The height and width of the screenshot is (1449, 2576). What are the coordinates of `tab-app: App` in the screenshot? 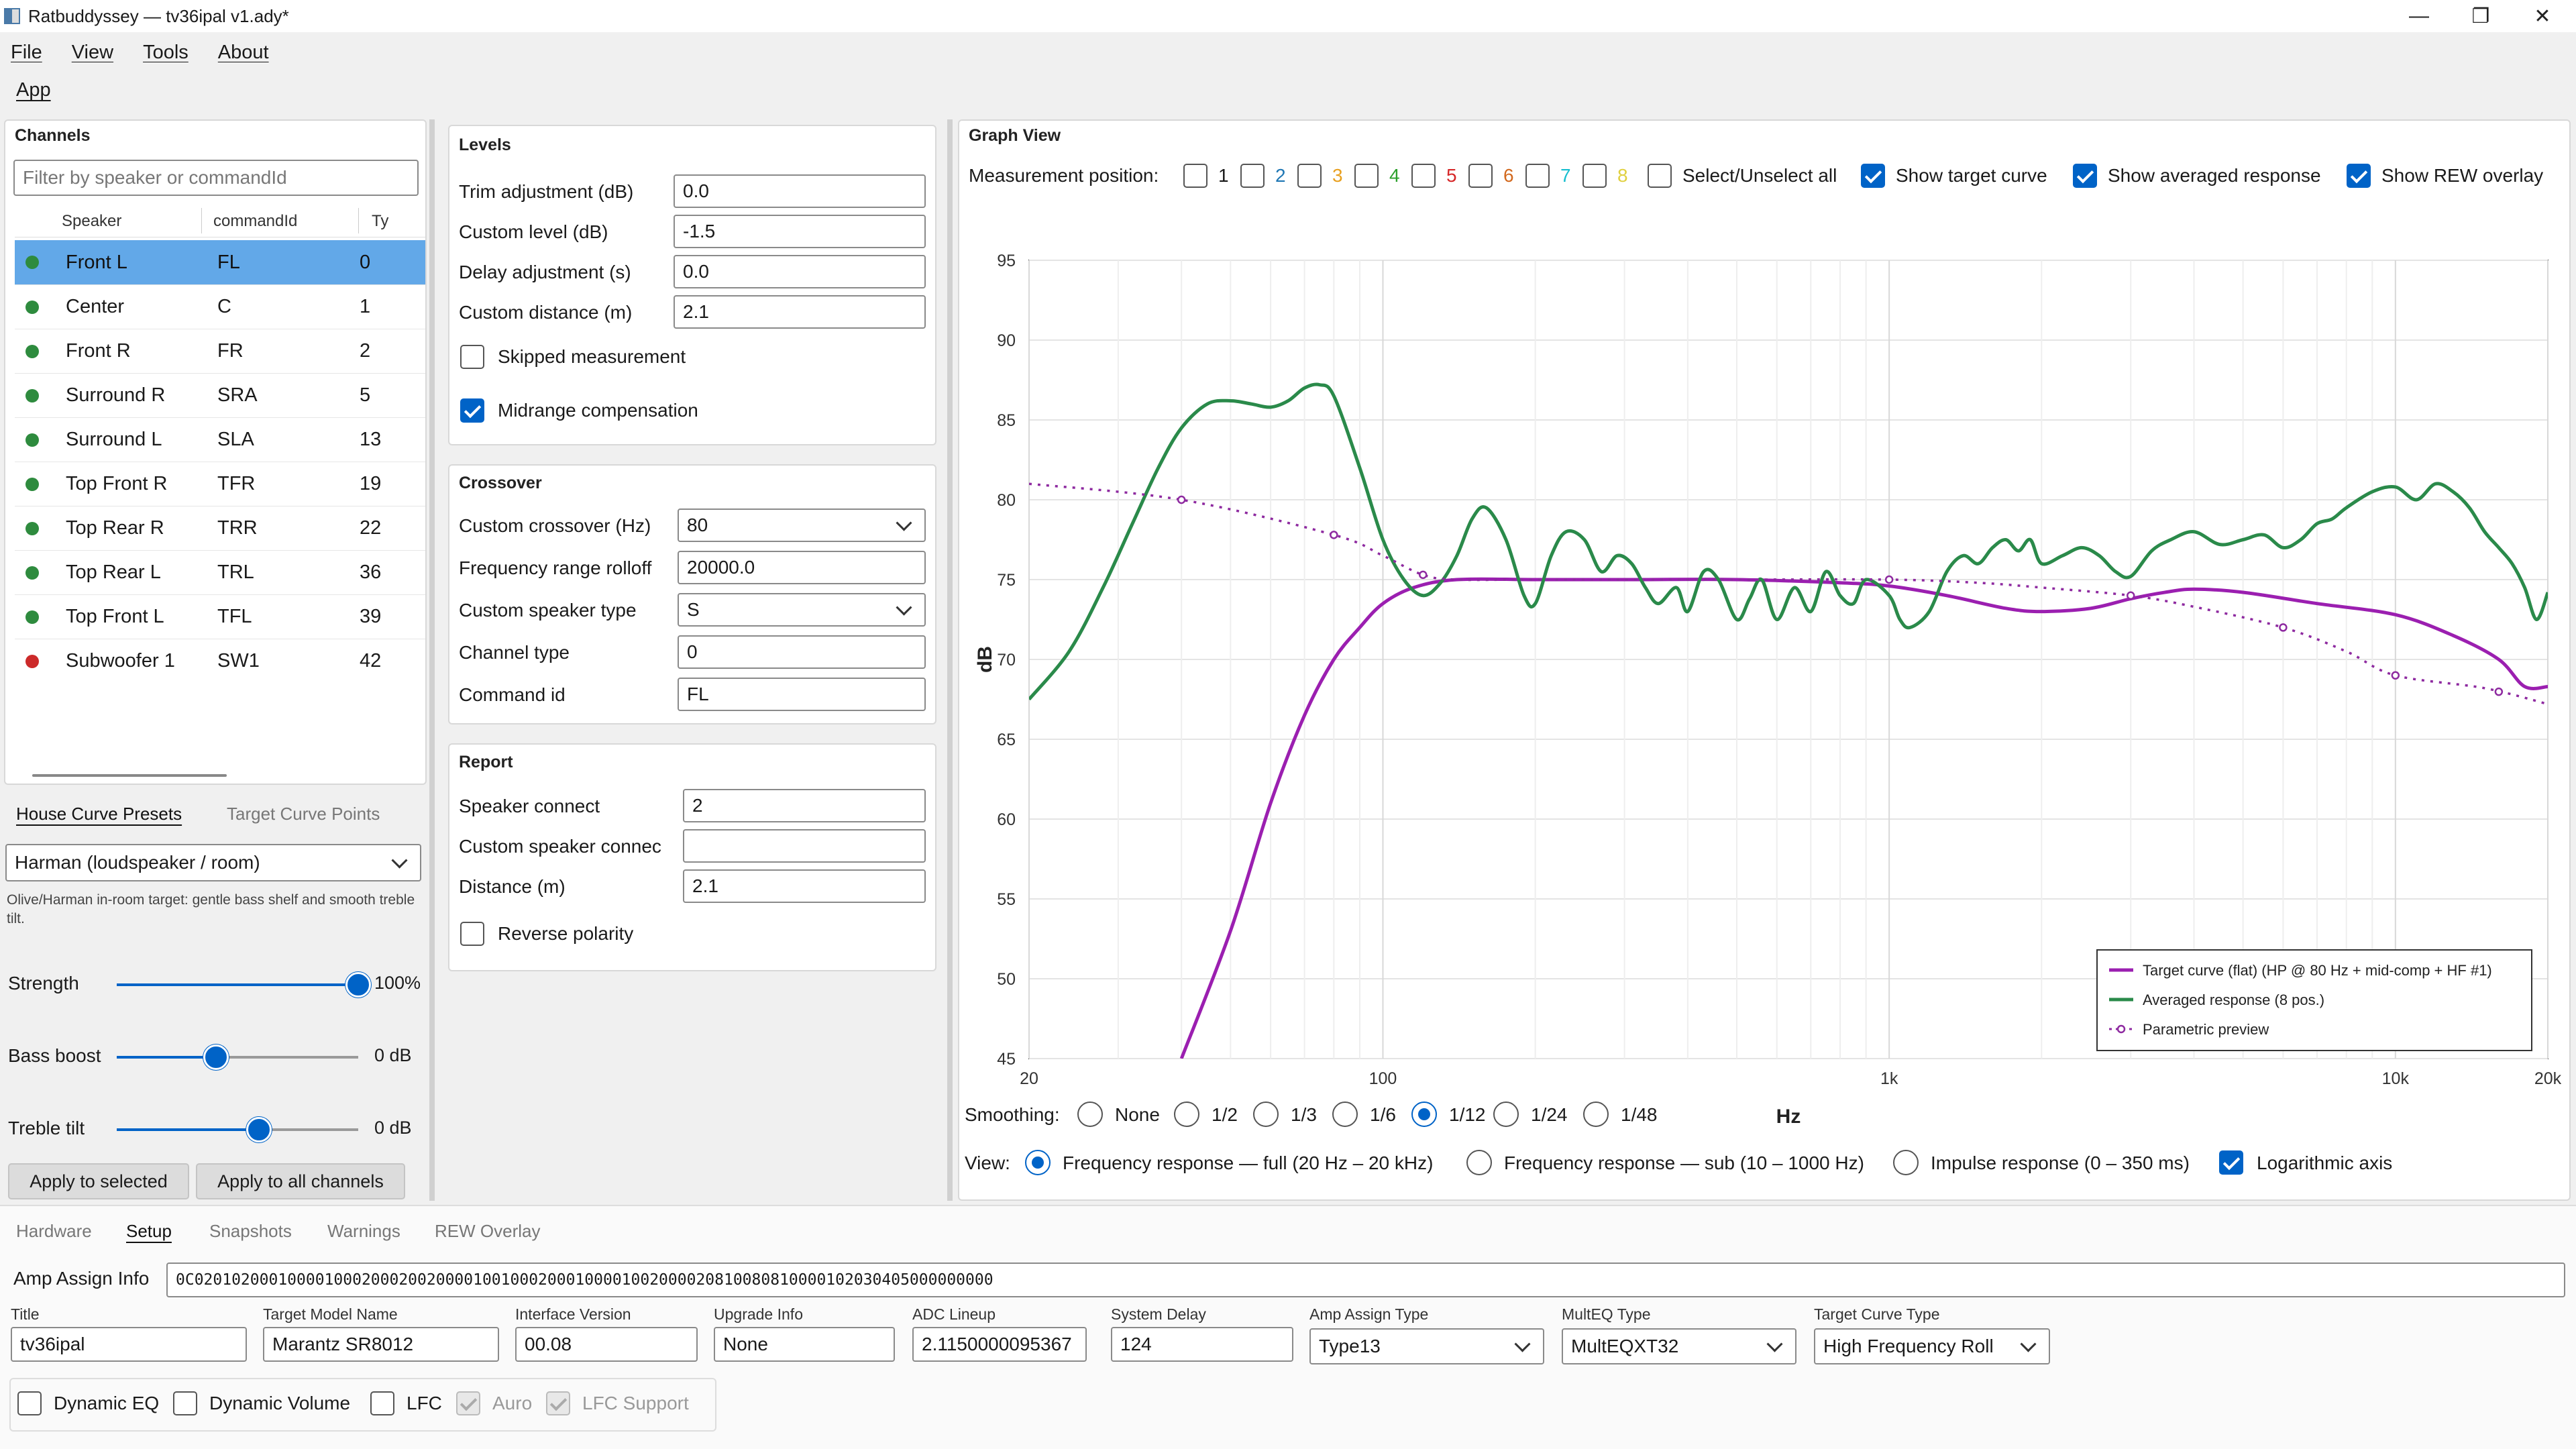 It's located at (33, 90).